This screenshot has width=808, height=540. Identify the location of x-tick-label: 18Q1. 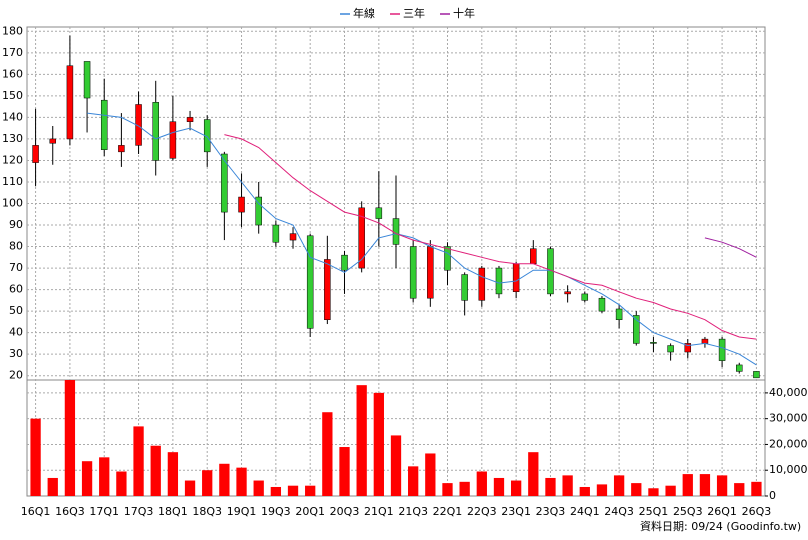
(173, 511).